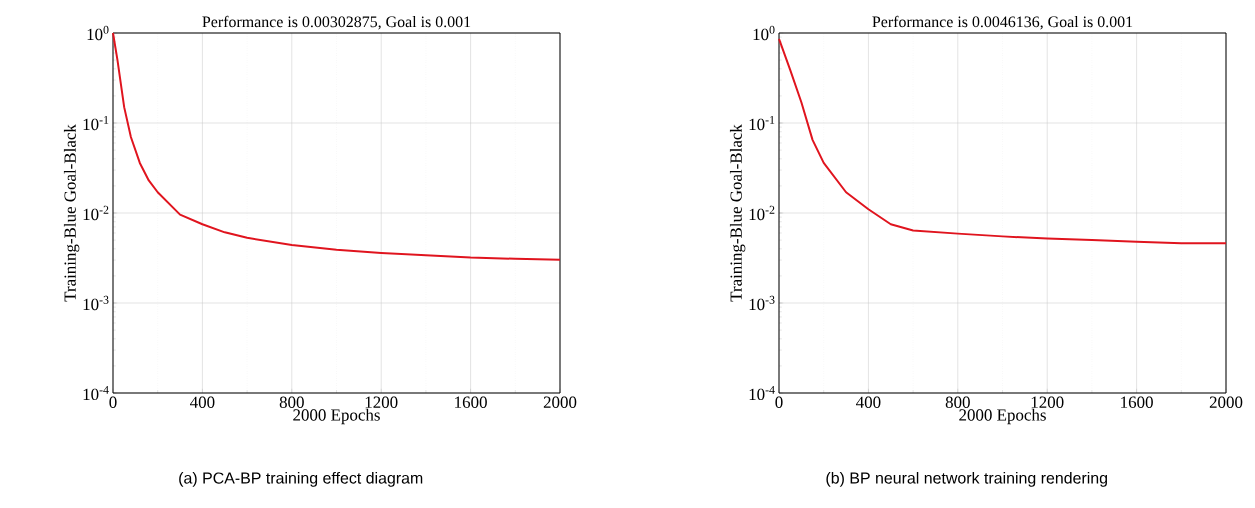 The image size is (1255, 508). I want to click on line-series, so click(1003, 141).